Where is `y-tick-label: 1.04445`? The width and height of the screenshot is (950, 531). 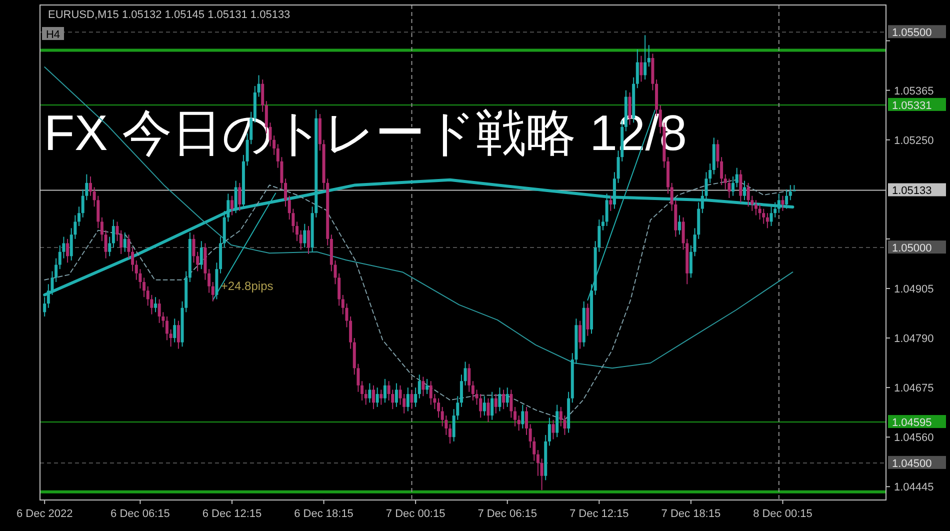
y-tick-label: 1.04445 is located at coordinates (914, 488).